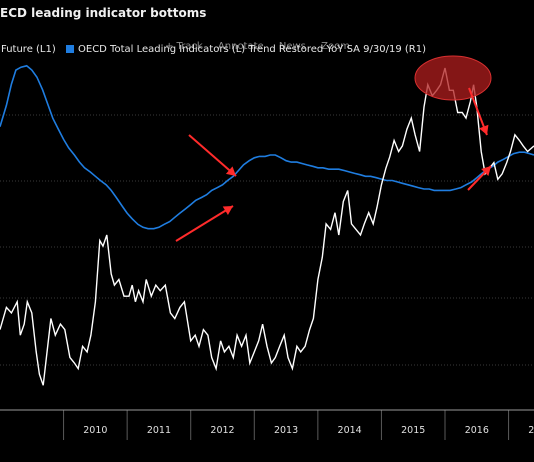 The width and height of the screenshot is (534, 462). What do you see at coordinates (159, 430) in the screenshot?
I see `x-tick-label: 2011` at bounding box center [159, 430].